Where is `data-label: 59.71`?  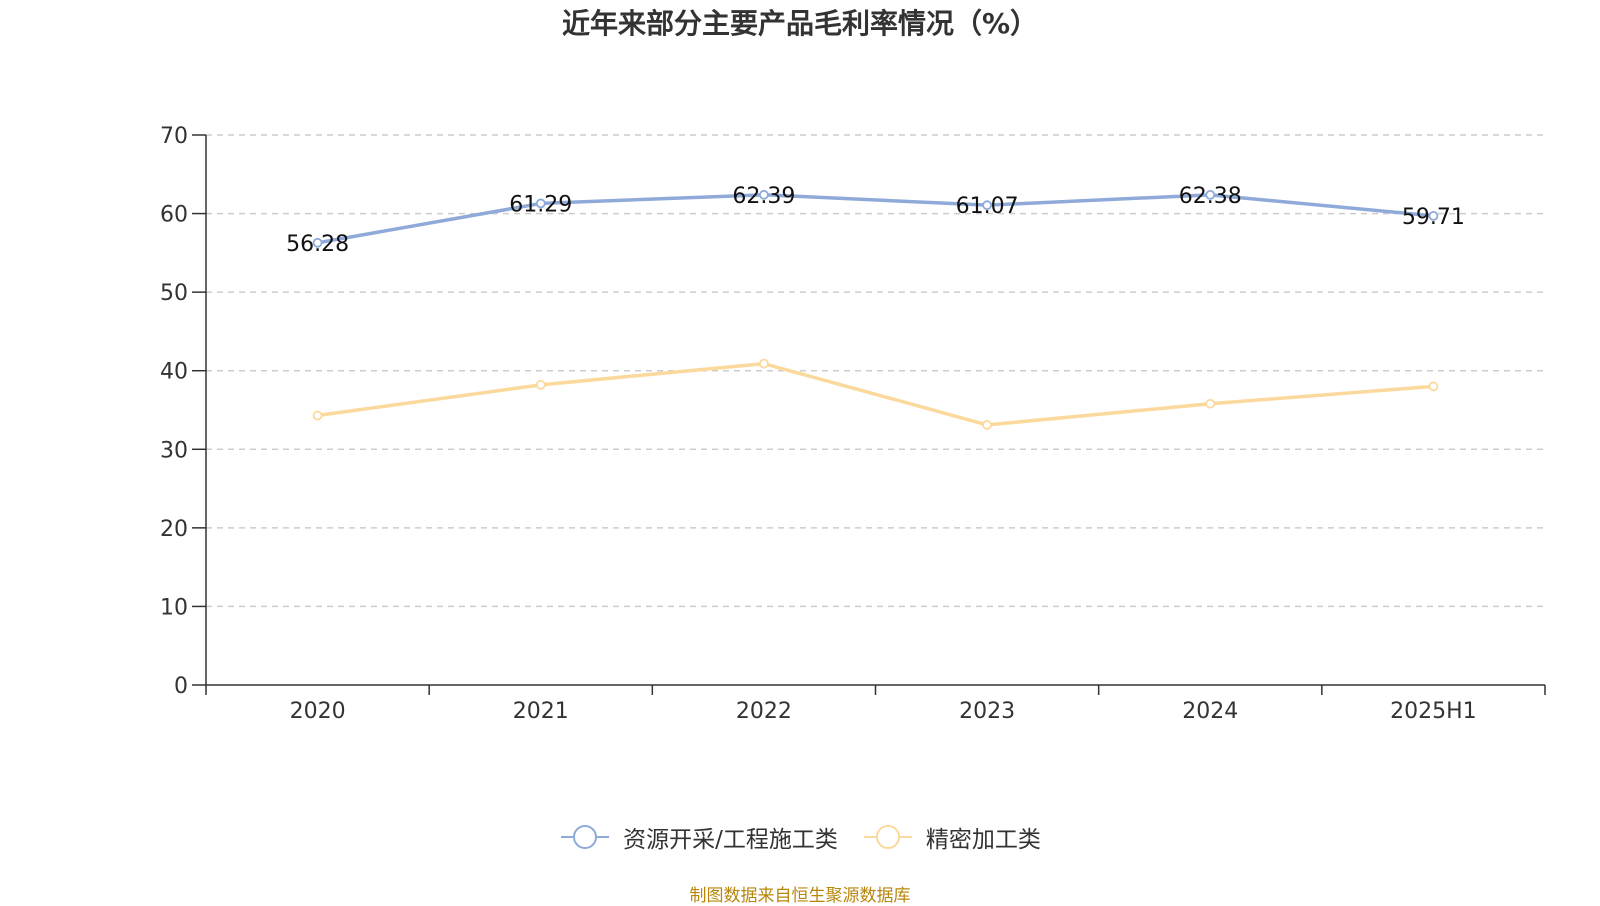
data-label: 59.71 is located at coordinates (1433, 217).